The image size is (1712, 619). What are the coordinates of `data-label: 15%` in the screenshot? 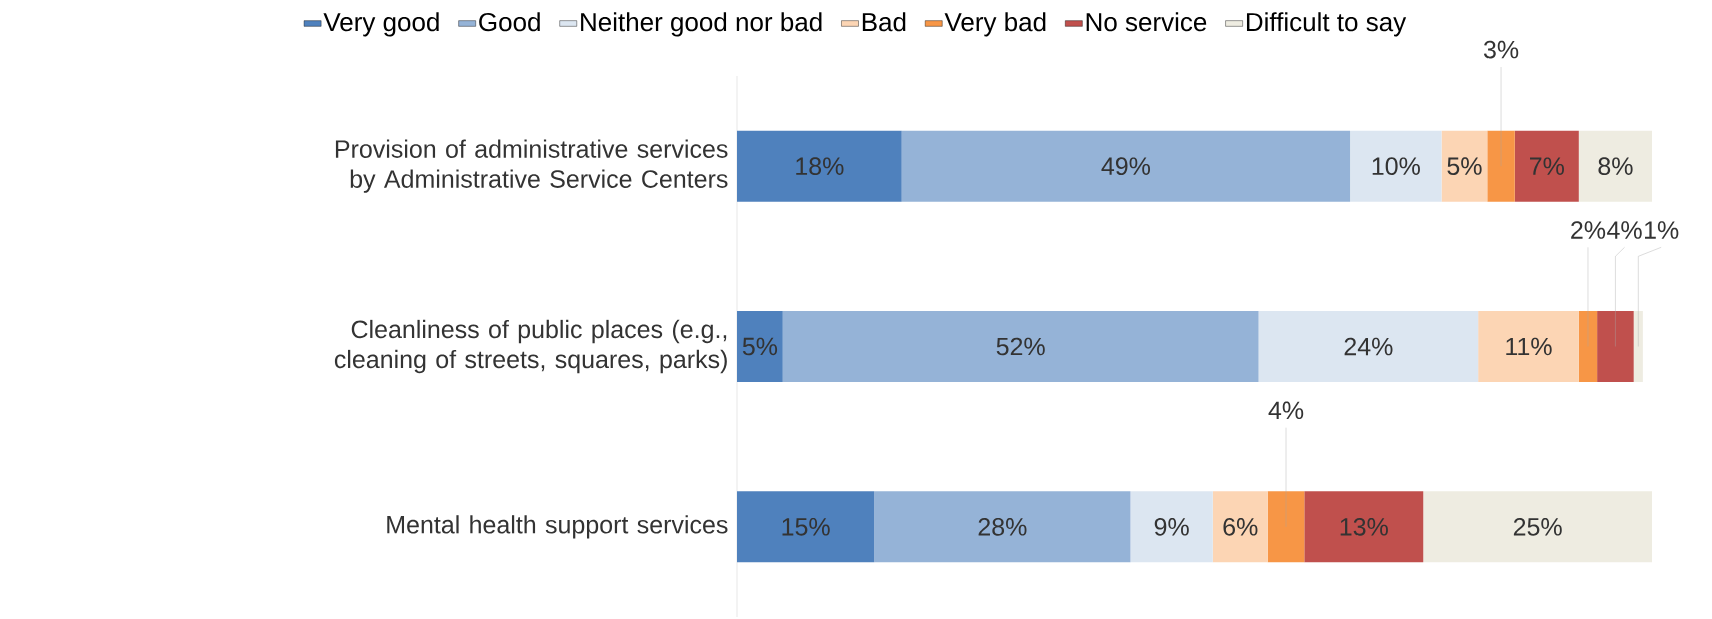 It's located at (806, 527).